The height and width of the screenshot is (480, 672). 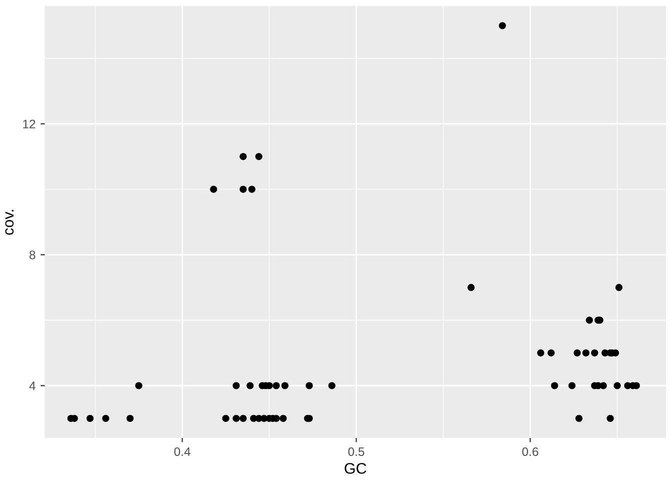 What do you see at coordinates (33, 255) in the screenshot?
I see `y-tick-label: 8` at bounding box center [33, 255].